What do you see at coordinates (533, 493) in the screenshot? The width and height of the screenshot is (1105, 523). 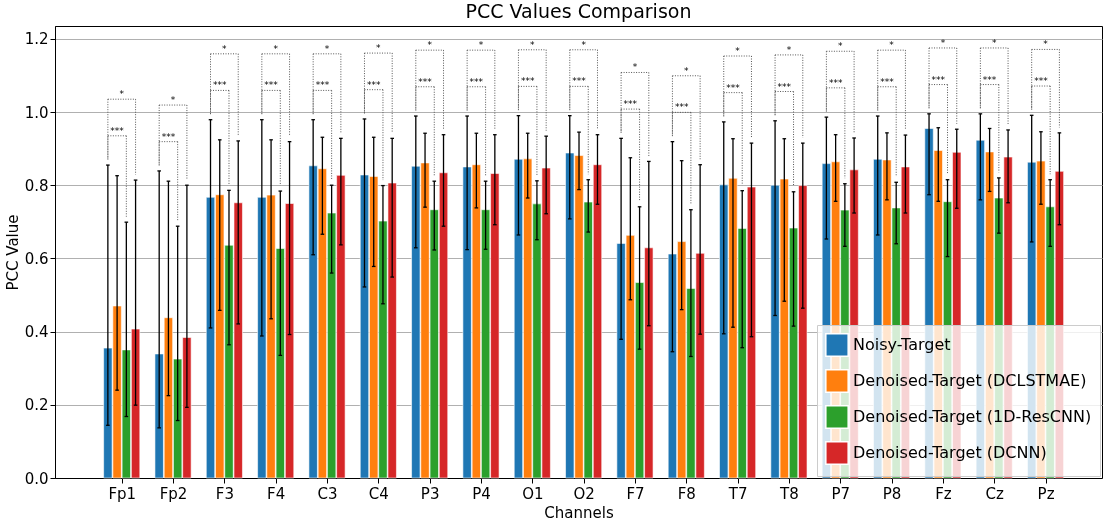 I see `x-tick-label: O1` at bounding box center [533, 493].